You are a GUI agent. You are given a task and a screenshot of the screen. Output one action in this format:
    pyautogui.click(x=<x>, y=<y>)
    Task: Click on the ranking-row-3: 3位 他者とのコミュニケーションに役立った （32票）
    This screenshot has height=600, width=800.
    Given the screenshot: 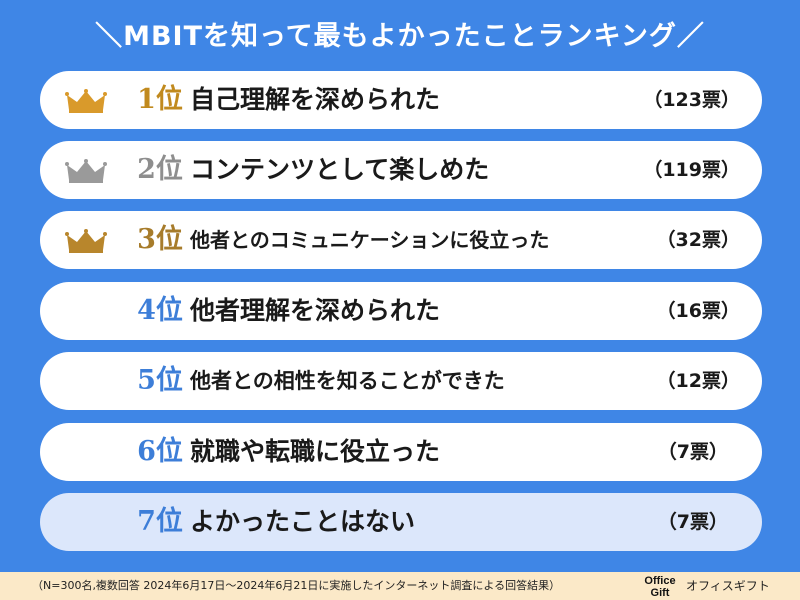 What is the action you would take?
    pyautogui.click(x=401, y=240)
    